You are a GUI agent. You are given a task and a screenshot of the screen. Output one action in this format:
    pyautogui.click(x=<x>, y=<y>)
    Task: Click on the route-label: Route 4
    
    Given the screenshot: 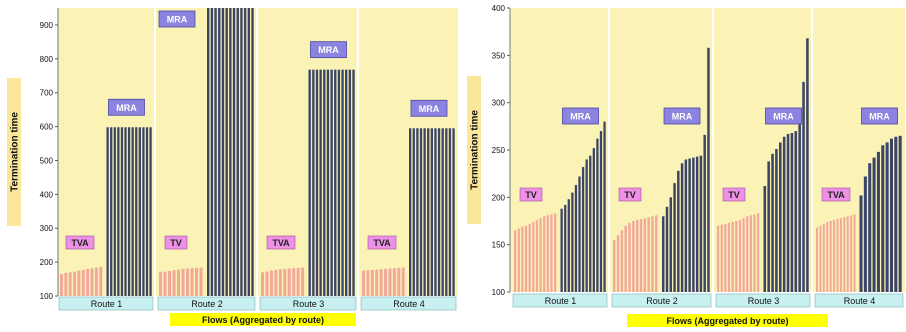 What is the action you would take?
    pyautogui.click(x=860, y=301)
    